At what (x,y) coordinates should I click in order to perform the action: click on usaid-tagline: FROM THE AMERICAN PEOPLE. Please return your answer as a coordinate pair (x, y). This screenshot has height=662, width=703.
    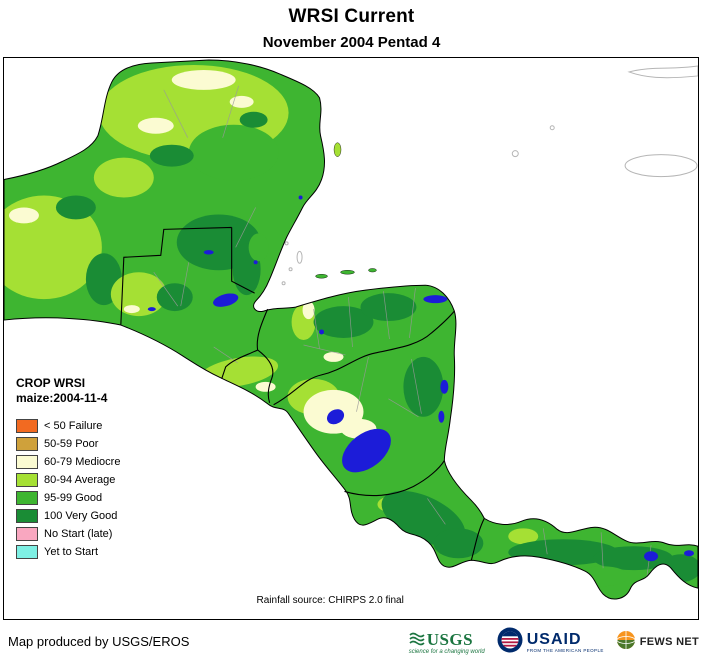
    Looking at the image, I should click on (565, 650).